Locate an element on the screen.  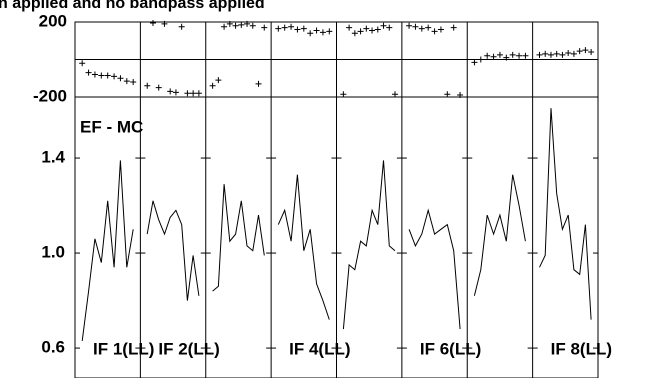
y-tick-label: -200 is located at coordinates (50, 95).